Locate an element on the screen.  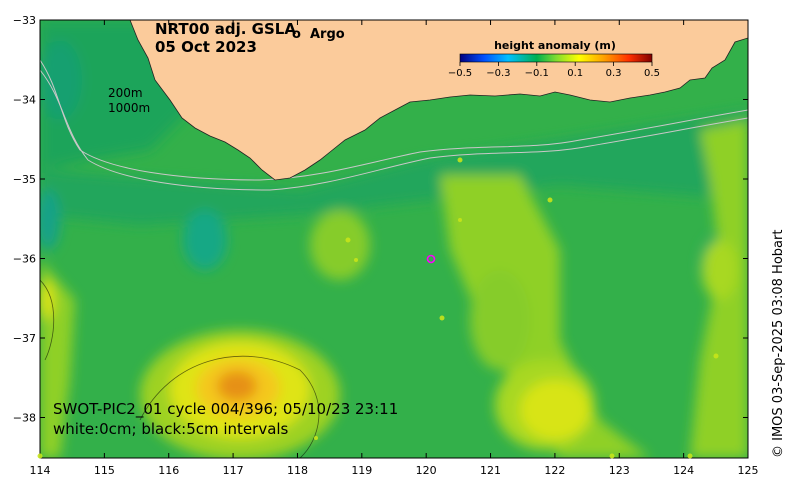
lat-tick-label: −37 is located at coordinates (24, 338).